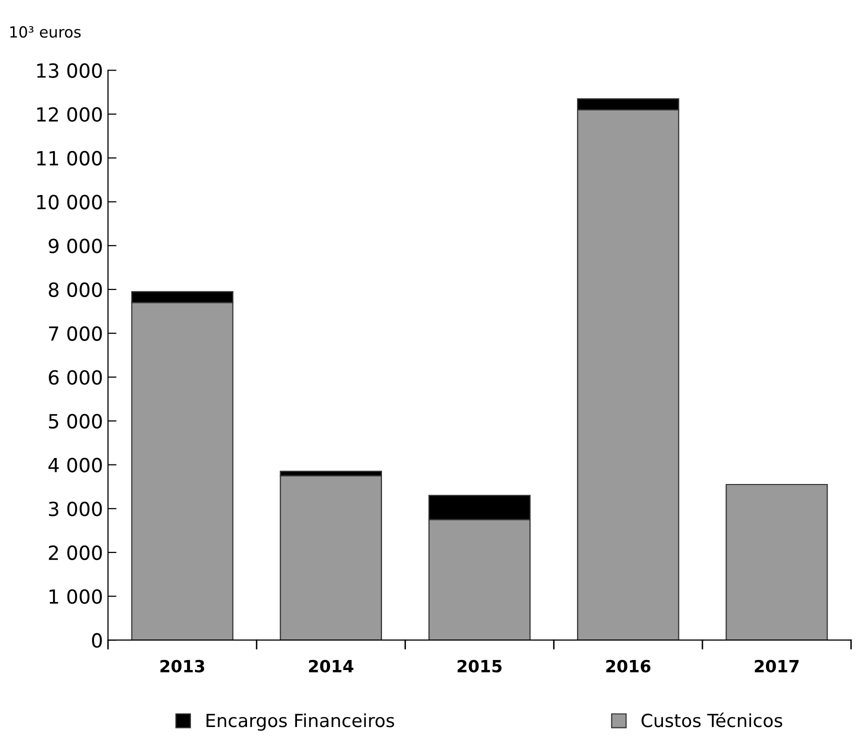 The height and width of the screenshot is (740, 864). I want to click on x-tick-label: 2017, so click(776, 666).